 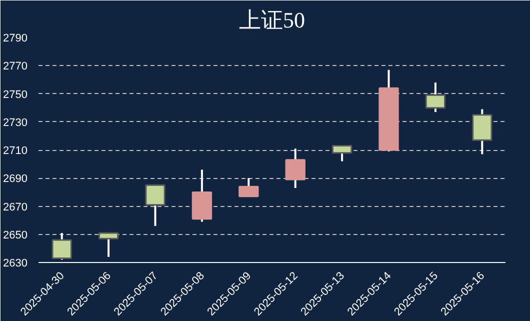 What do you see at coordinates (15, 94) in the screenshot?
I see `y-tick-label: 2750` at bounding box center [15, 94].